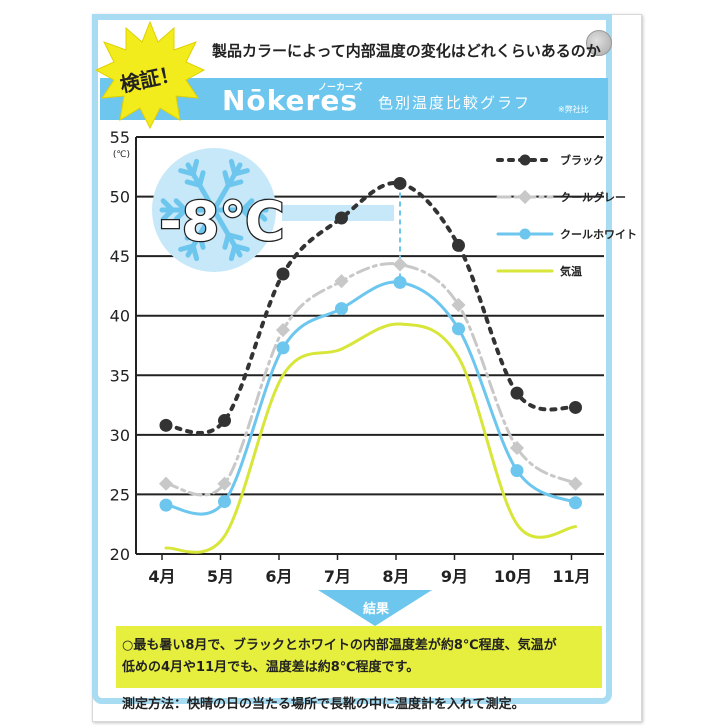 Image resolution: width=728 pixels, height=728 pixels. Describe the element at coordinates (337, 576) in the screenshot. I see `x-tick-label: 7月` at that location.